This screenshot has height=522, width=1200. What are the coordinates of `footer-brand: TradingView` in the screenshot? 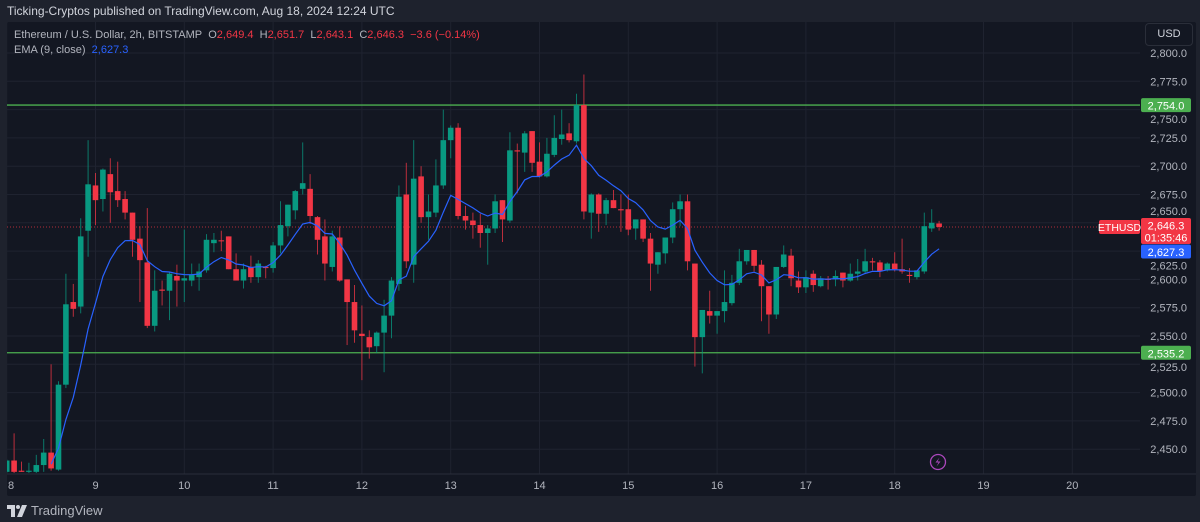 It's located at (55, 510).